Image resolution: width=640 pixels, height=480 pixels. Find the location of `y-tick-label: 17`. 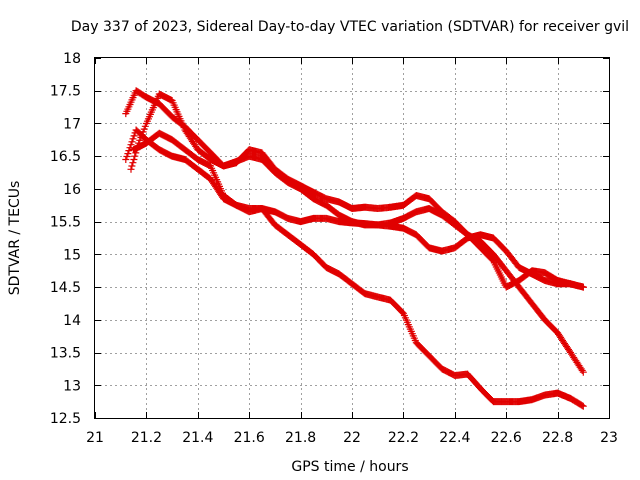

y-tick-label: 17 is located at coordinates (72, 124).